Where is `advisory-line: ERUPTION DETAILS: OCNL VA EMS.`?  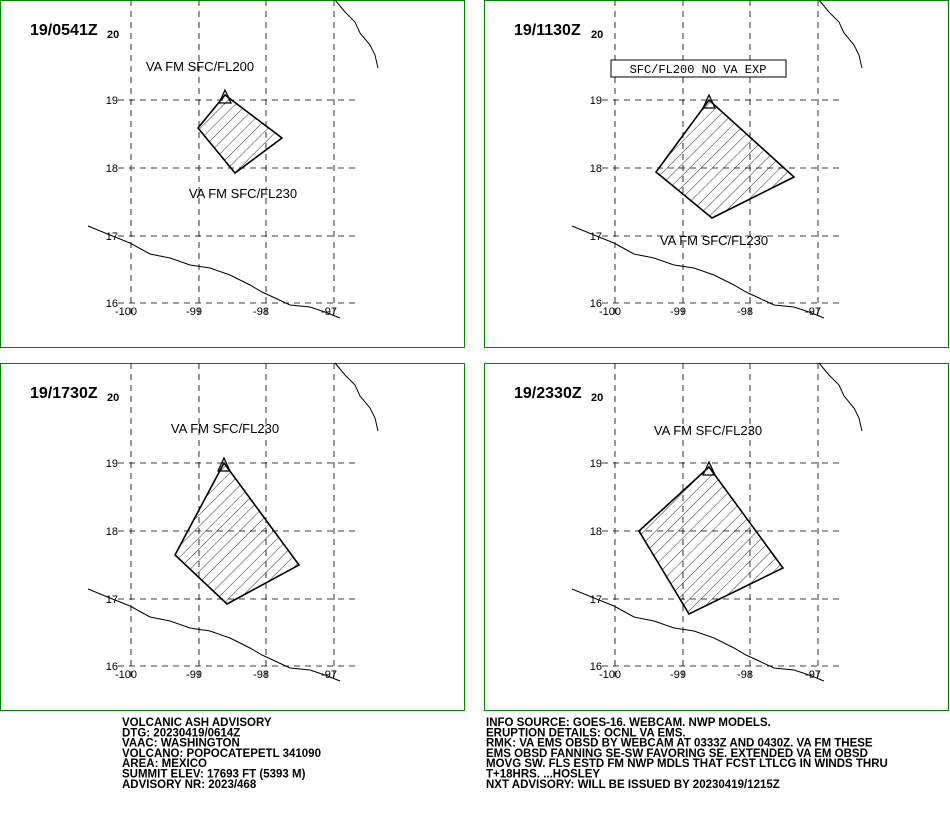
advisory-line: ERUPTION DETAILS: OCNL VA EMS. is located at coordinates (586, 733).